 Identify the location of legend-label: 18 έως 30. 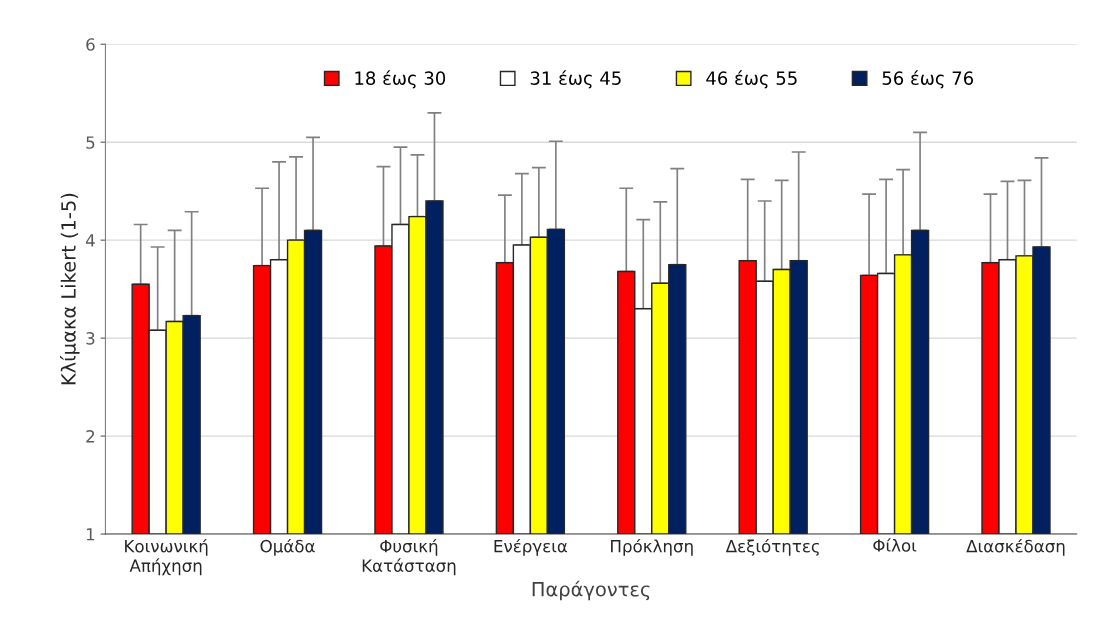
(400, 79).